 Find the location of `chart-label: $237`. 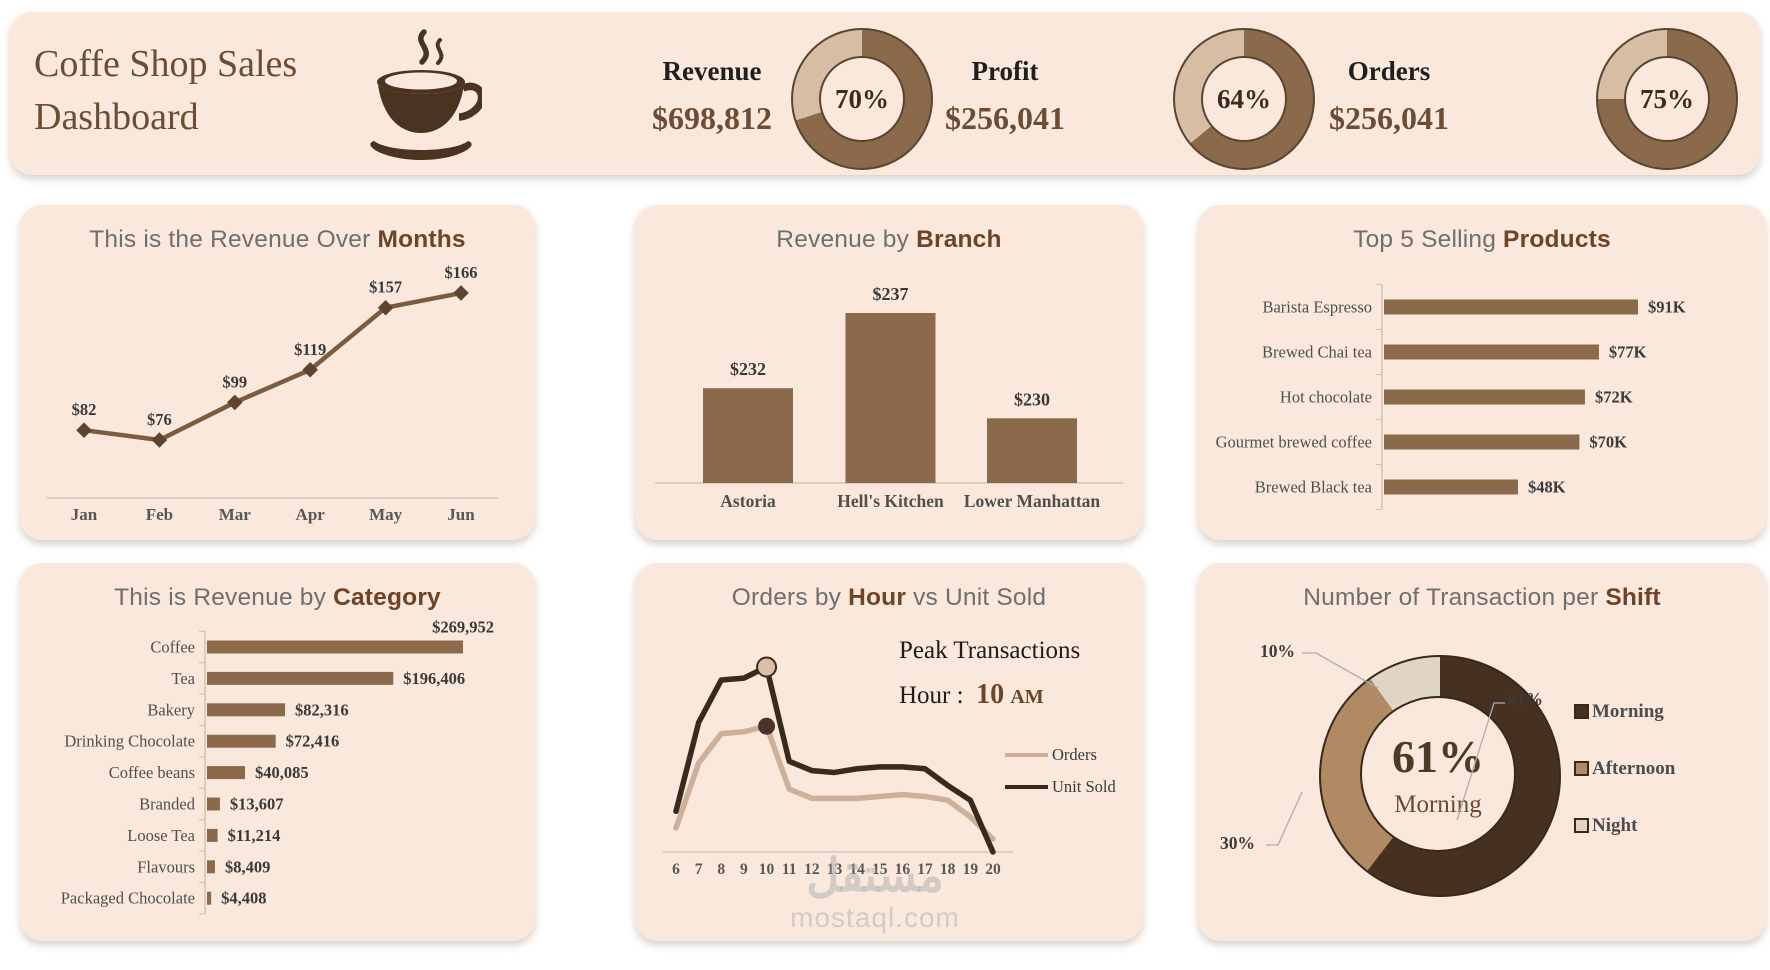

chart-label: $237 is located at coordinates (891, 294).